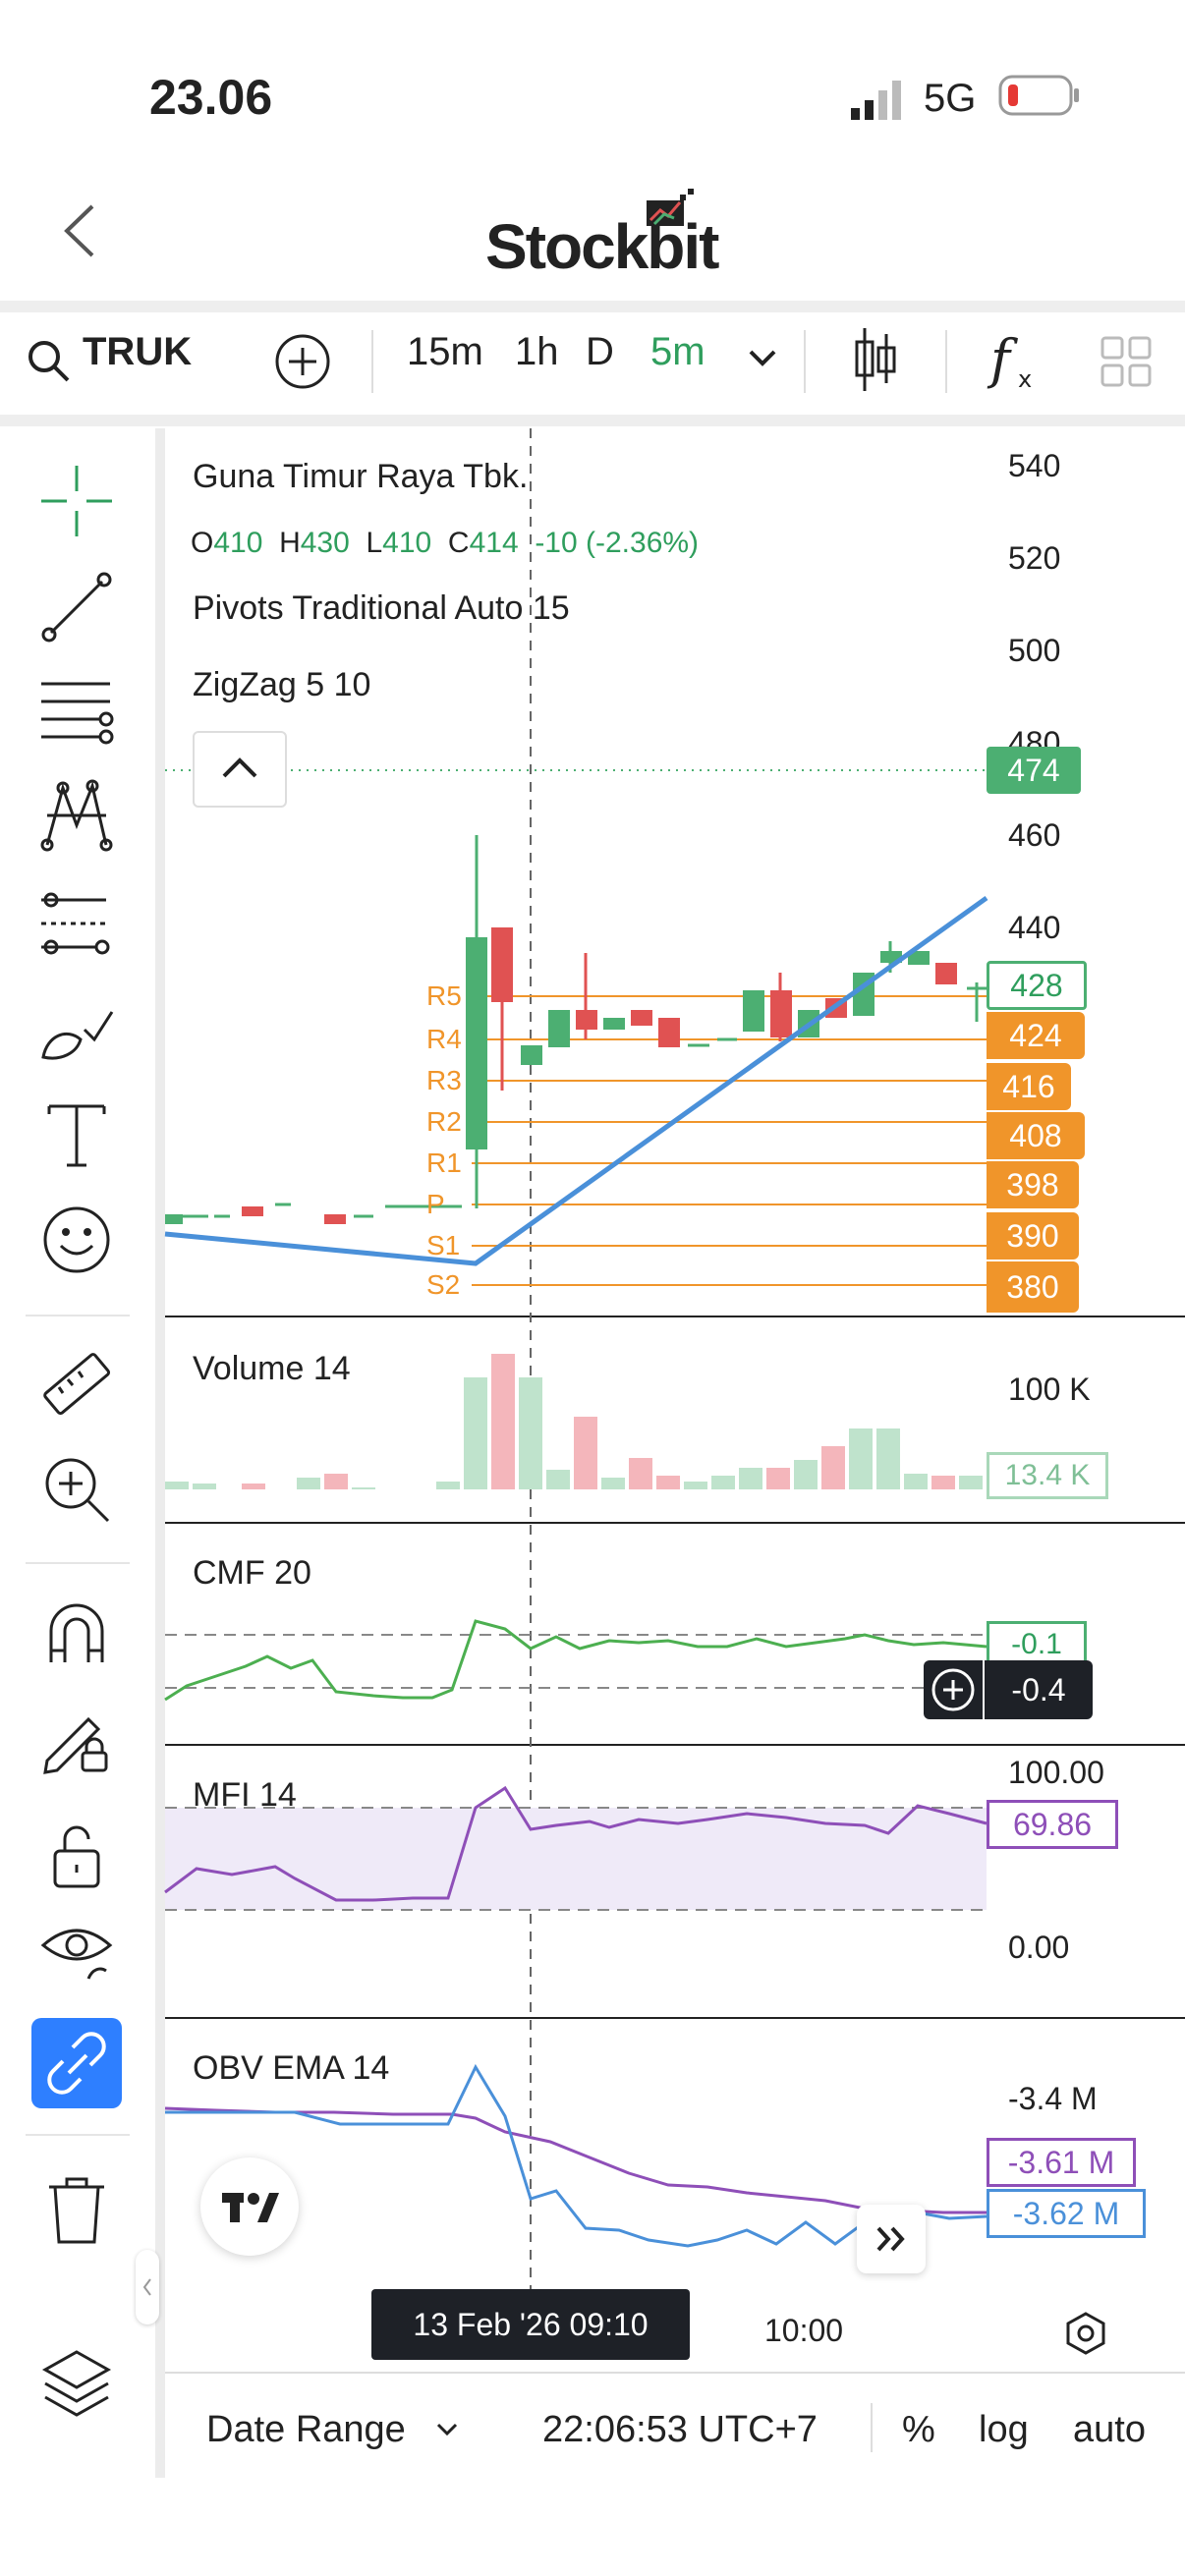 Image resolution: width=1185 pixels, height=2576 pixels. What do you see at coordinates (600, 351) in the screenshot?
I see `interval-d: D` at bounding box center [600, 351].